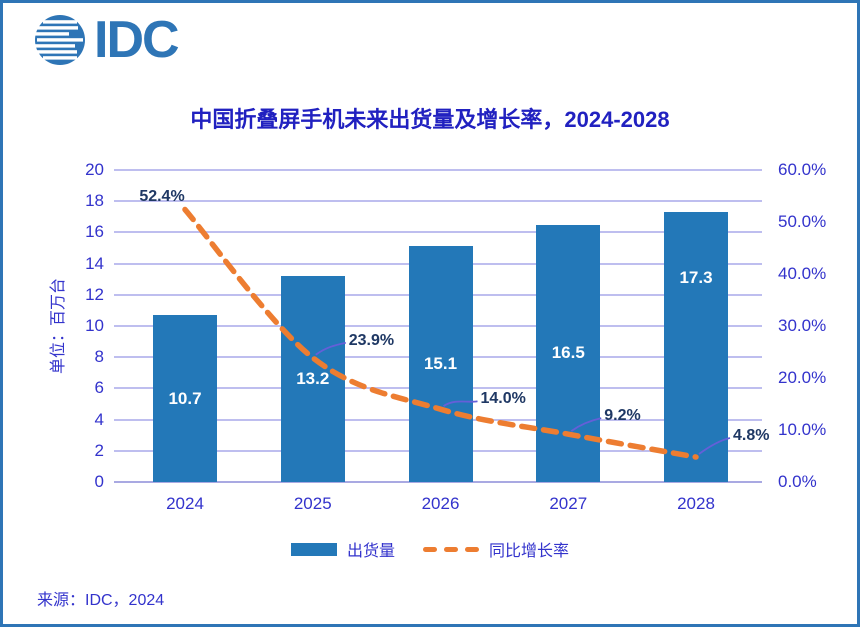 The height and width of the screenshot is (627, 860). Describe the element at coordinates (312, 503) in the screenshot. I see `x-axis-label-2025: 2025` at that location.